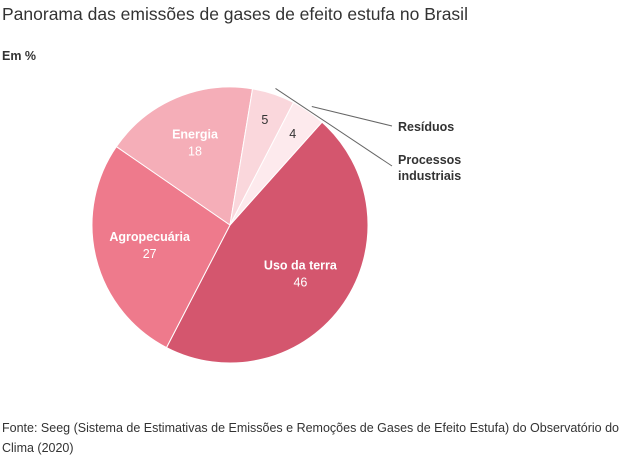 This screenshot has height=470, width=630. I want to click on slice-value-label-agropecuaria: 27, so click(150, 254).